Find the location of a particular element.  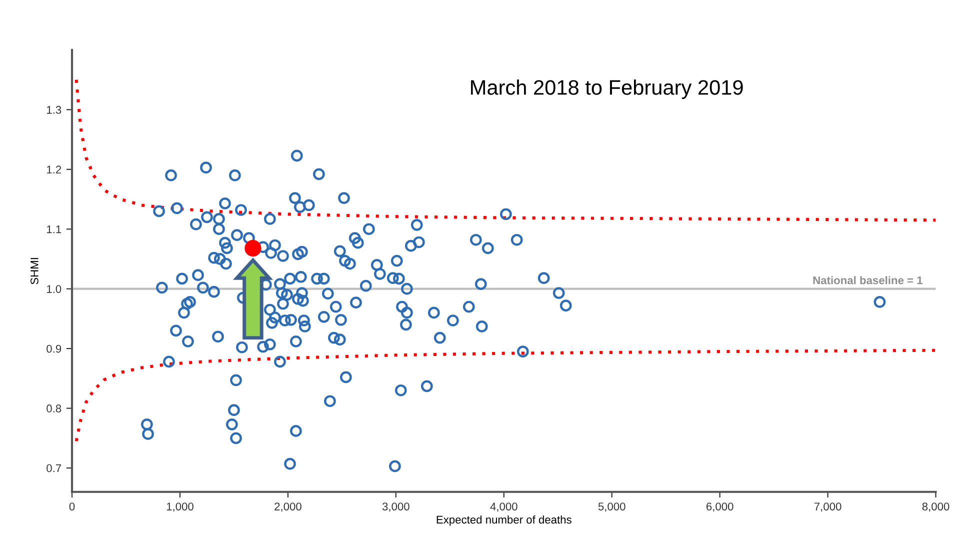

y-tick-label: 0.7 is located at coordinates (54, 468).